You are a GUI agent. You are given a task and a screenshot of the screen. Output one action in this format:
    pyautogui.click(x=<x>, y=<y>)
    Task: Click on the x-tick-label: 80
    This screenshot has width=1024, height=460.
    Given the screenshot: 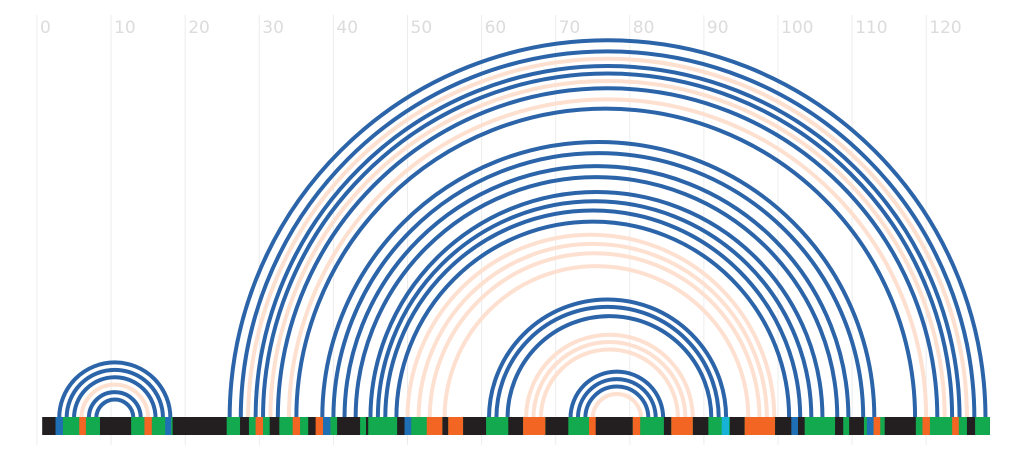 What is the action you would take?
    pyautogui.click(x=644, y=28)
    